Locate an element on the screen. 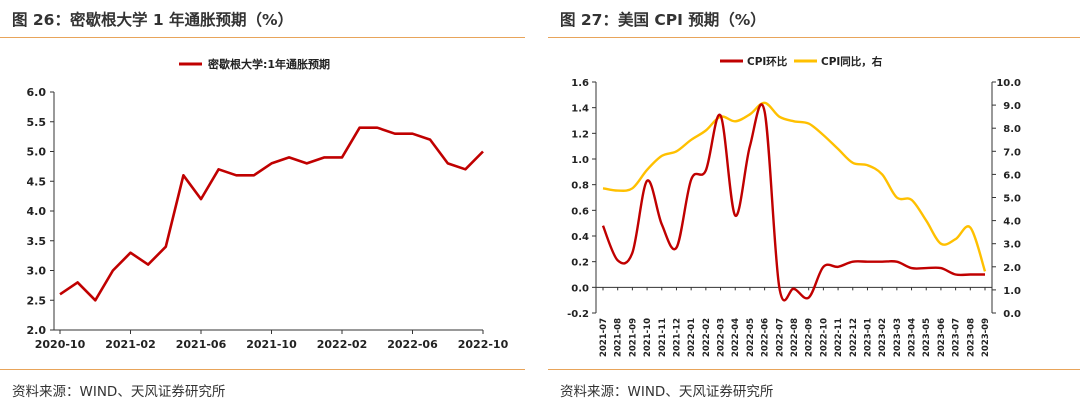  x-tick-label: 2022-11 is located at coordinates (839, 337).